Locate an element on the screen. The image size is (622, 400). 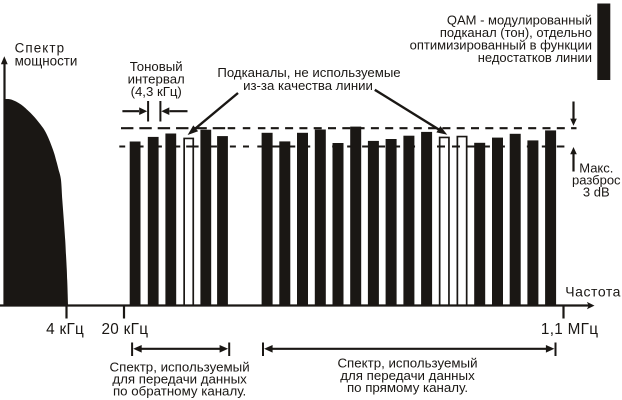
svg-text: Спектр is located at coordinates (40, 48).